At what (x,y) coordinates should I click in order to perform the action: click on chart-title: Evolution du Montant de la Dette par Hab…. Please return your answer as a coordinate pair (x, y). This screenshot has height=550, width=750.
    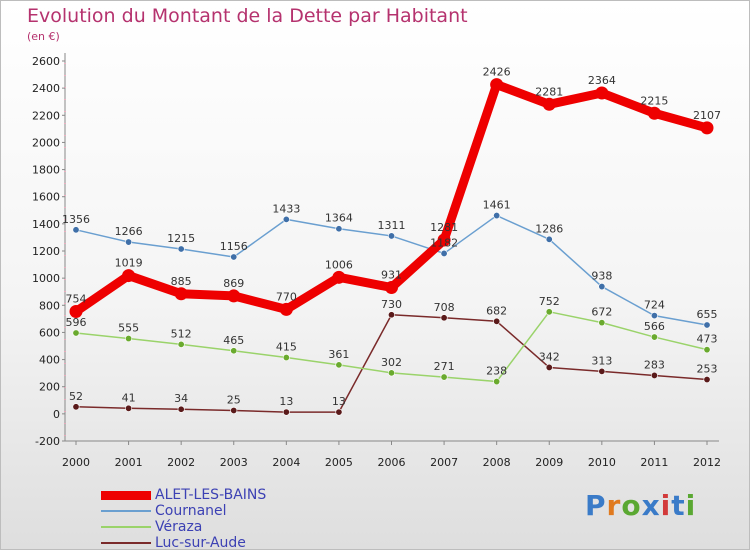
    Looking at the image, I should click on (247, 16).